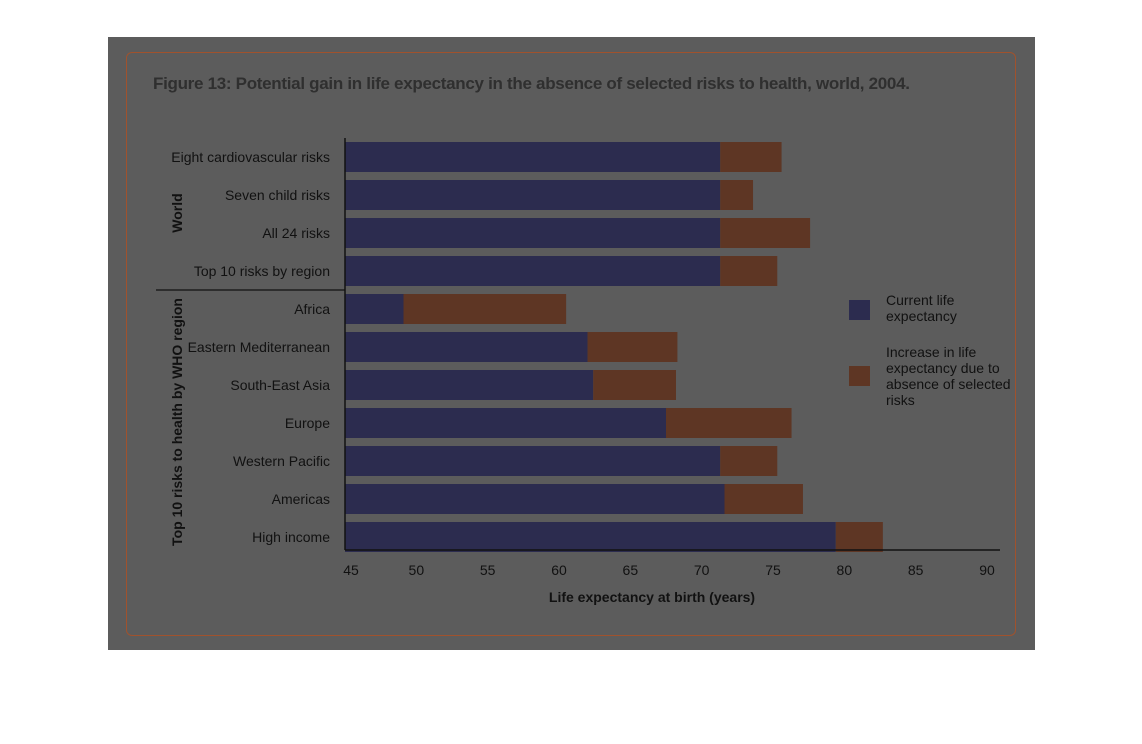  Describe the element at coordinates (250, 157) in the screenshot. I see `category-label: Eight cardiovascular risks` at that location.